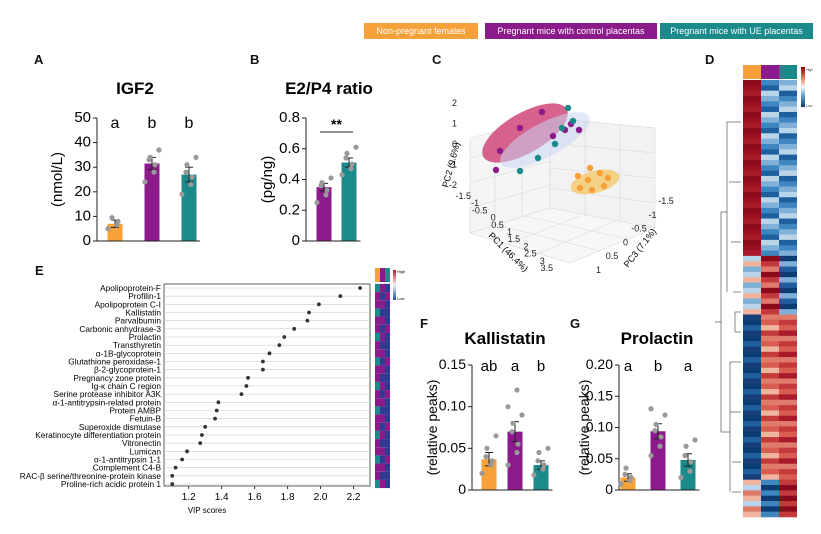 This screenshot has width=821, height=534. Describe the element at coordinates (454, 124) in the screenshot. I see `pca-pc2-tick: 1` at that location.